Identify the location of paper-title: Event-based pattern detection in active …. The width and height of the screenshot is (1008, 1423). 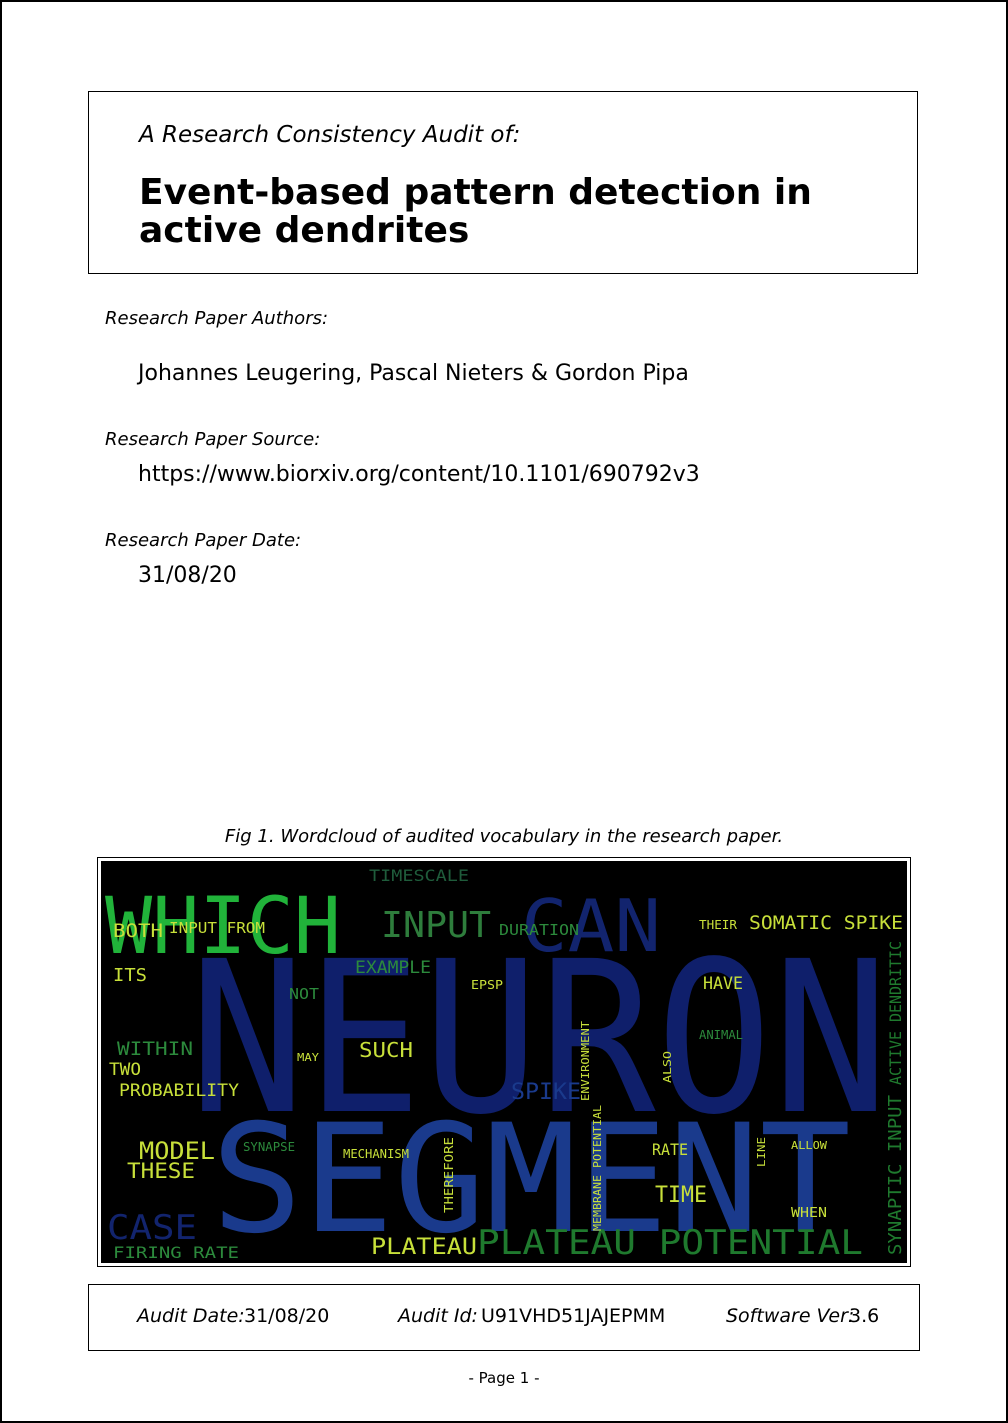
(475, 211).